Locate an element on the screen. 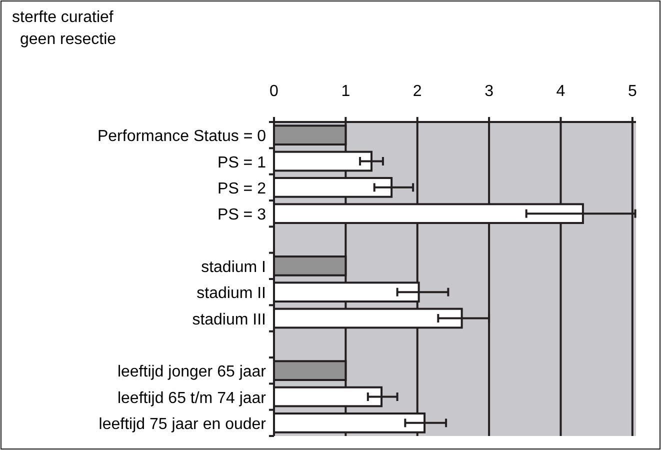 This screenshot has width=661, height=450. y-tick-label: PS = 3 is located at coordinates (242, 215).